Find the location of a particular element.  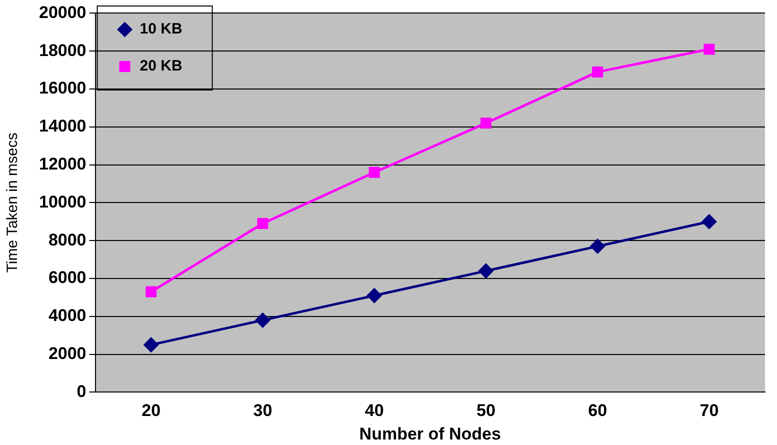

legend-label: 10 KB is located at coordinates (161, 29).